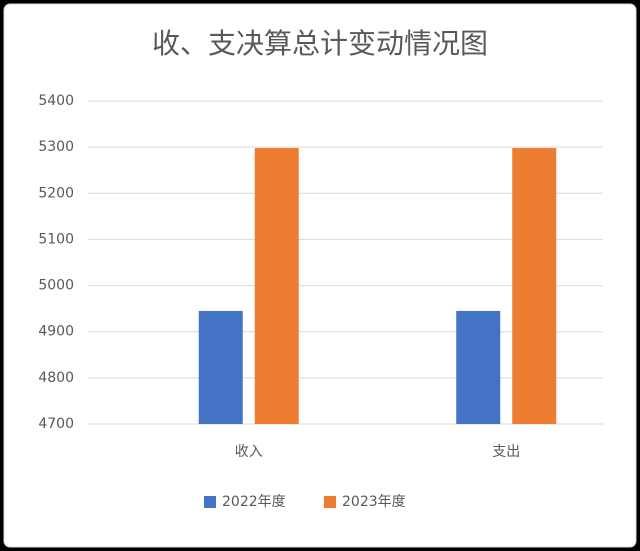 The height and width of the screenshot is (551, 640). Describe the element at coordinates (56, 424) in the screenshot. I see `y-tick-label: 4700` at that location.